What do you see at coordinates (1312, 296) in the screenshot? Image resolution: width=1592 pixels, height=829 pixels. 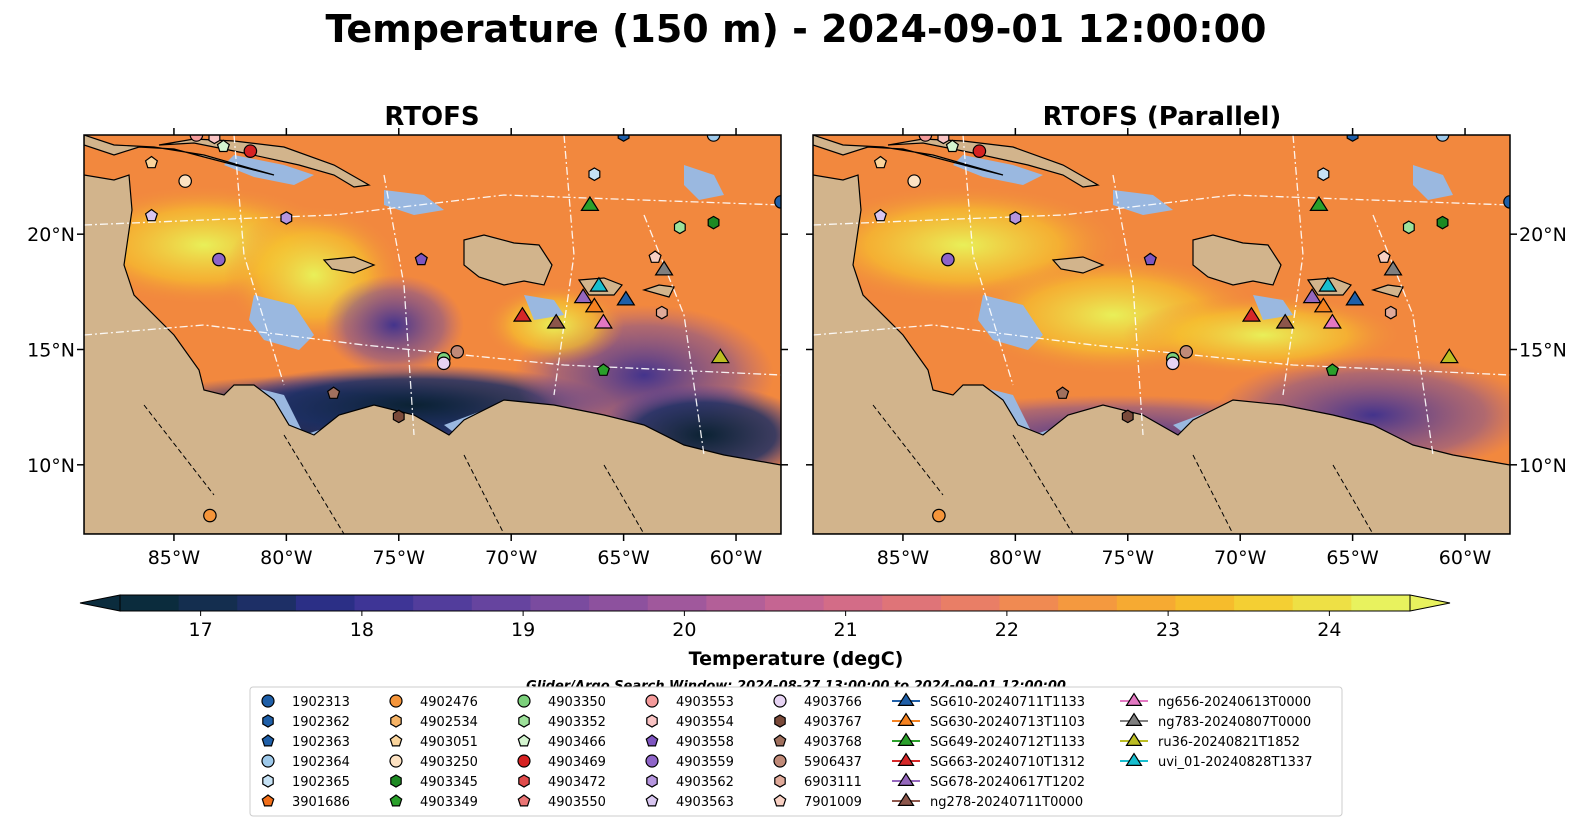 I see `marker-SG678-20240617T1202` at bounding box center [1312, 296].